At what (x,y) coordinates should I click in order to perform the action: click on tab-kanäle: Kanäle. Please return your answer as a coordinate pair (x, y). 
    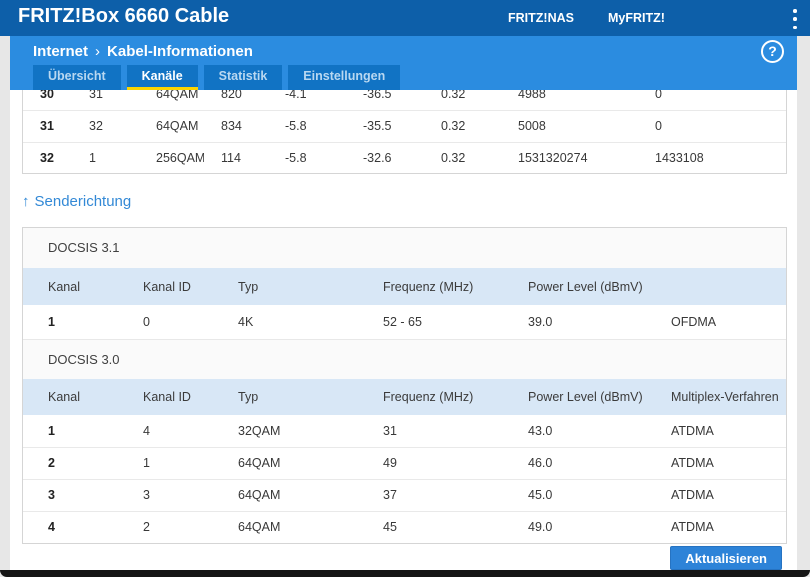
    Looking at the image, I should click on (162, 77).